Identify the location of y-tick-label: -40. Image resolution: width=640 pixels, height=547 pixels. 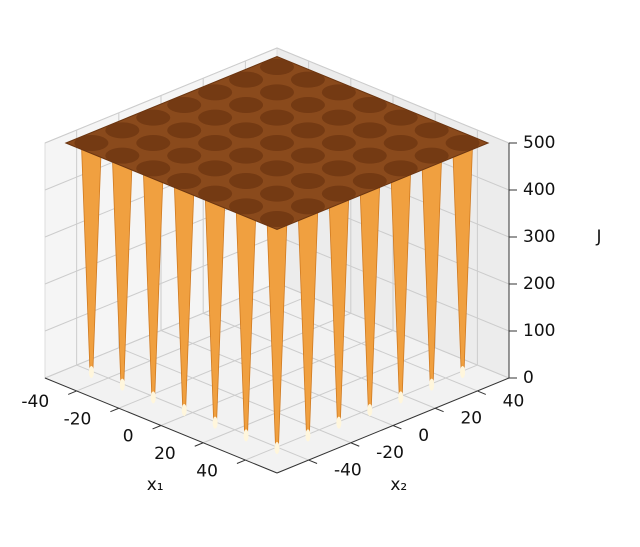
(348, 470).